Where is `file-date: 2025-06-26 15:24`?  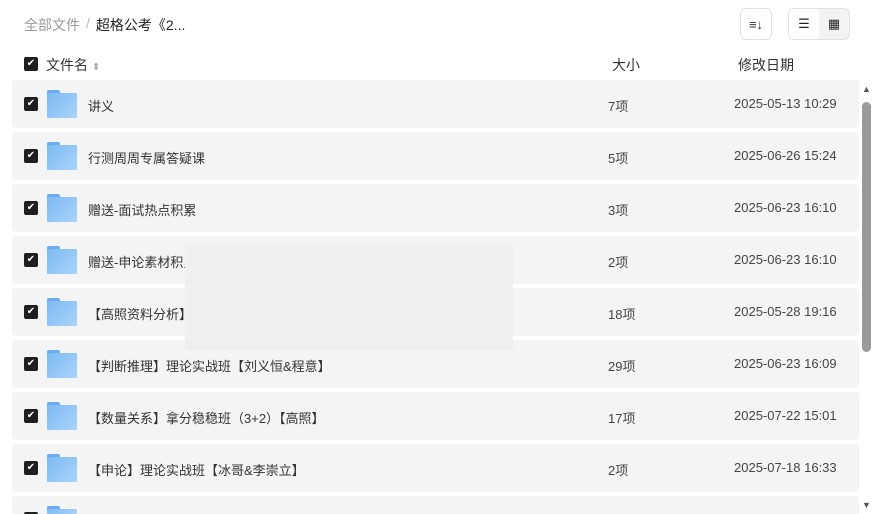
file-date: 2025-06-26 15:24 is located at coordinates (785, 155).